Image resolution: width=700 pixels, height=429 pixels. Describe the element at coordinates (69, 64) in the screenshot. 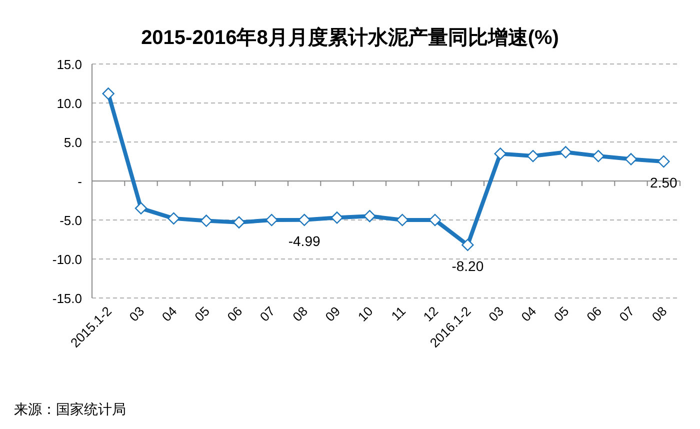

I see `y-tick-label: 15.0` at that location.